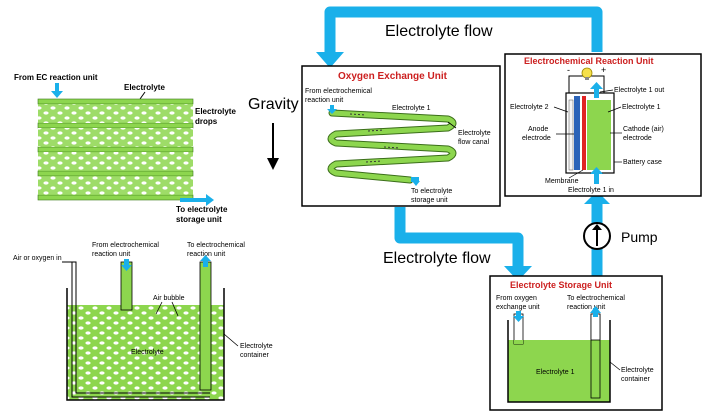 The image size is (721, 415). Describe the element at coordinates (145, 344) in the screenshot. I see `bubbler-container` at that location.